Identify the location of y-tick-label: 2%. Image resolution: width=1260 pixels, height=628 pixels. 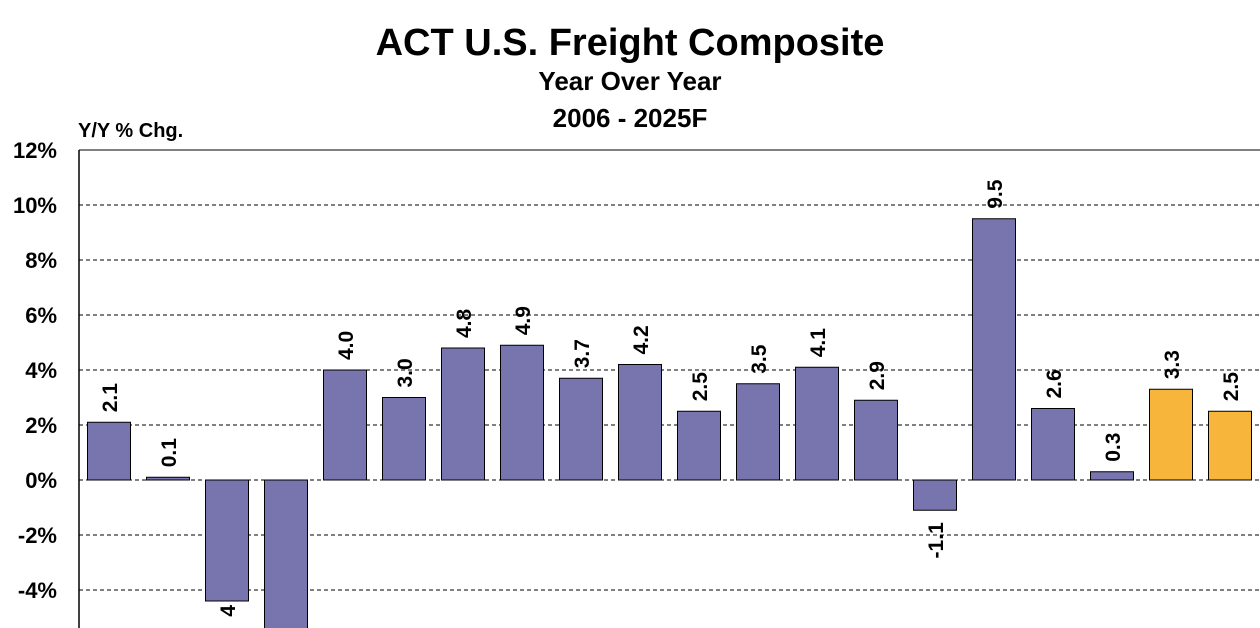
(41, 425).